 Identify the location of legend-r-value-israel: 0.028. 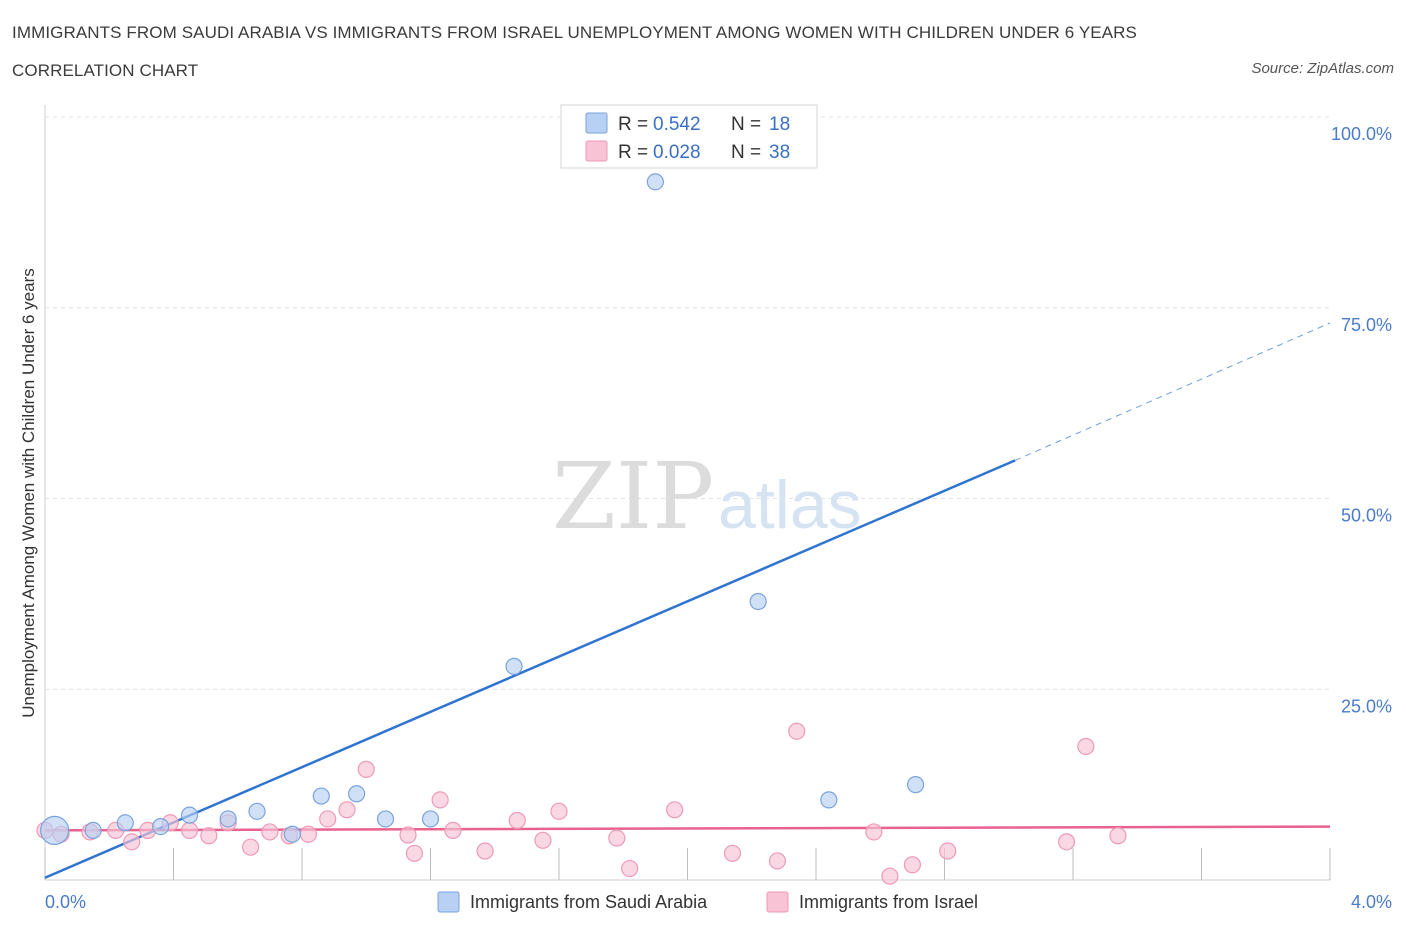
(677, 152).